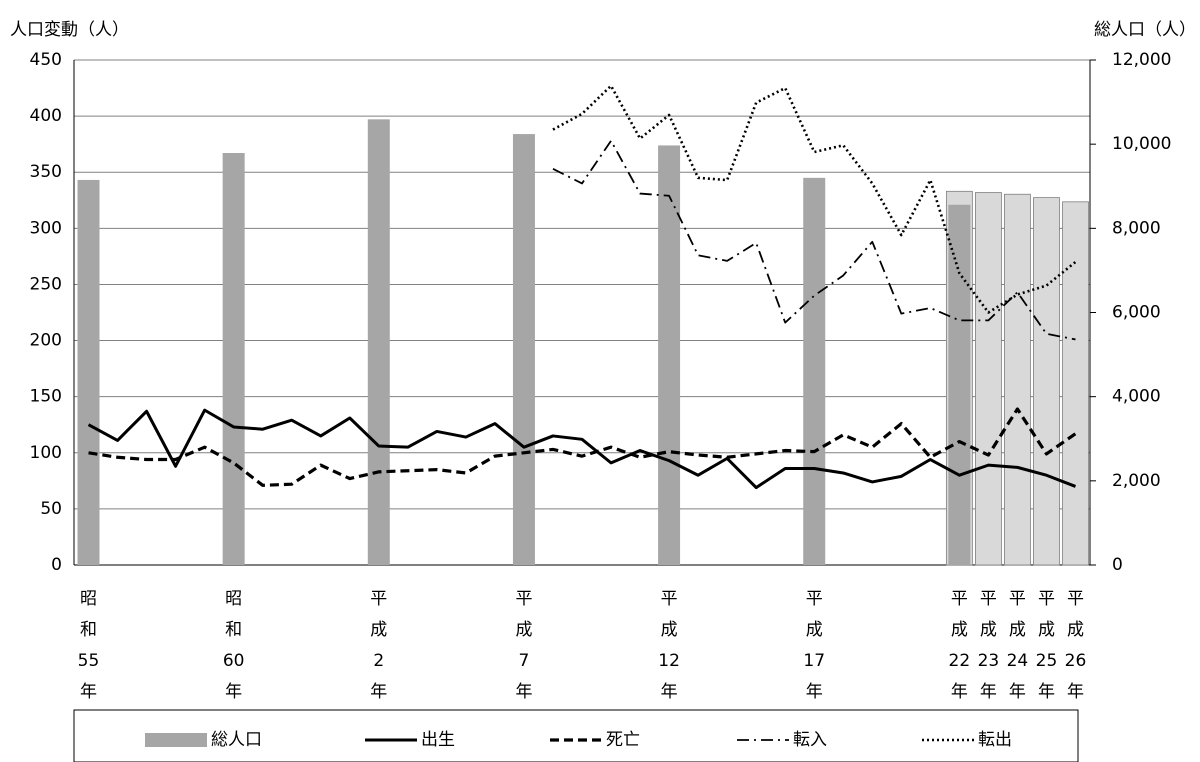 The height and width of the screenshot is (762, 1200). What do you see at coordinates (810, 740) in the screenshot?
I see `legend-label: 転入` at bounding box center [810, 740].